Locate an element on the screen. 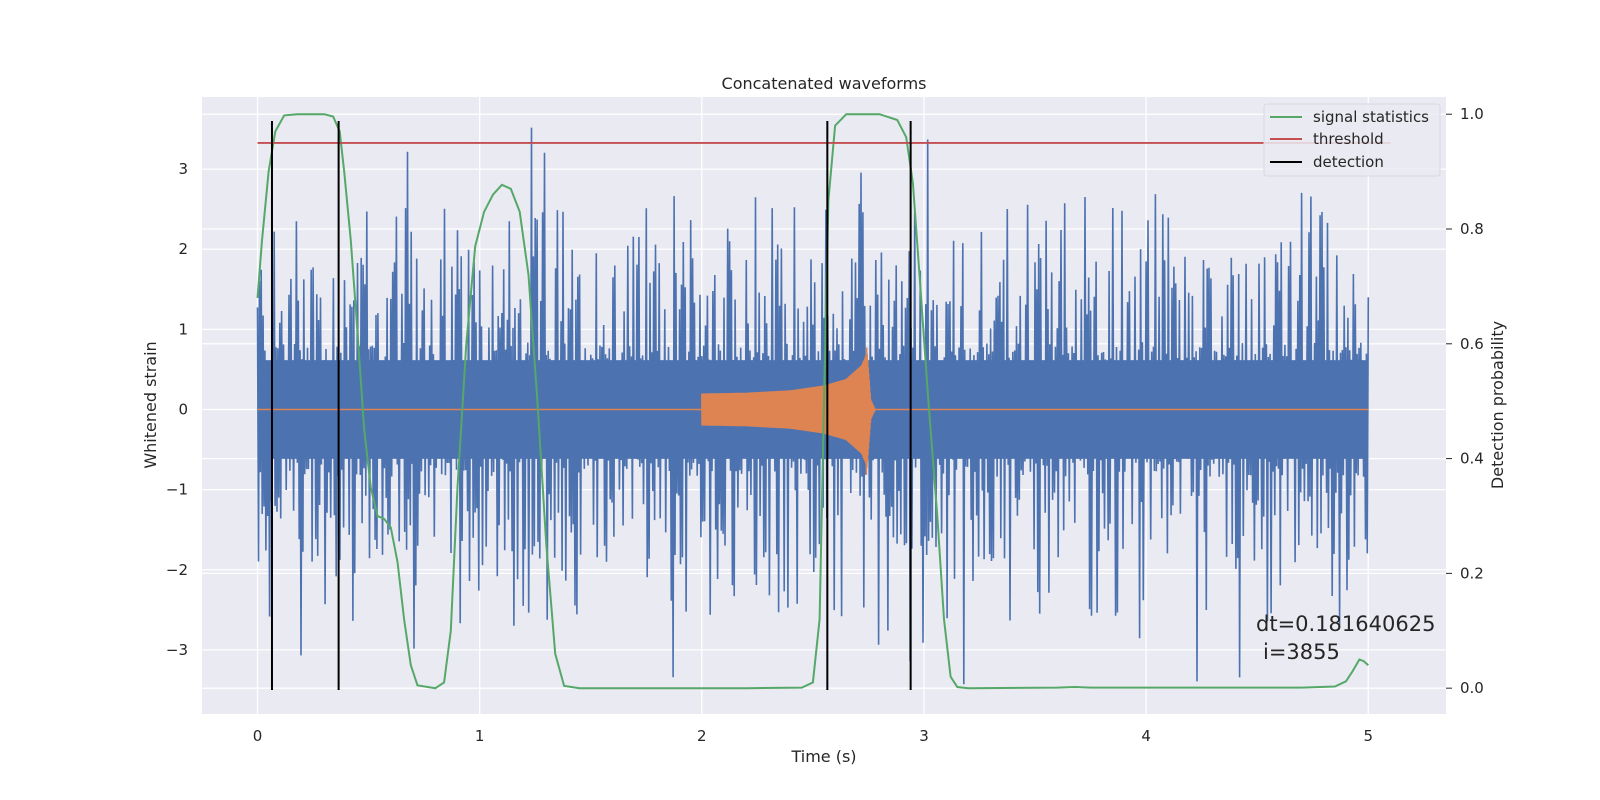 This screenshot has height=800, width=1600. chart-title: Concatenated waveforms is located at coordinates (824, 83).